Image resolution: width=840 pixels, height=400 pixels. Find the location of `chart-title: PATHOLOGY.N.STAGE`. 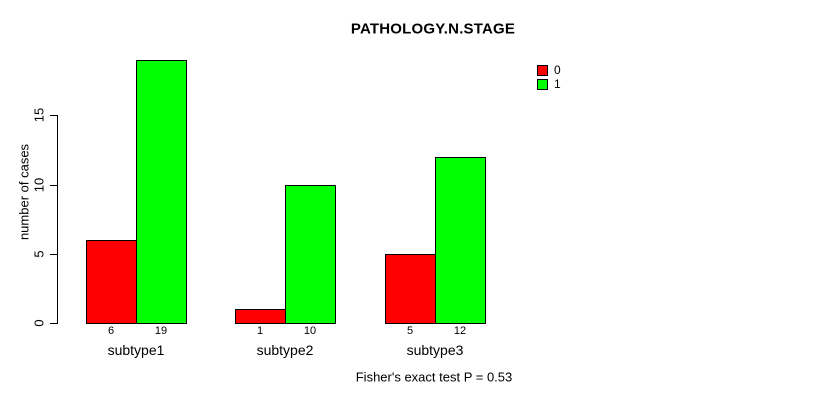

chart-title: PATHOLOGY.N.STAGE is located at coordinates (433, 29).